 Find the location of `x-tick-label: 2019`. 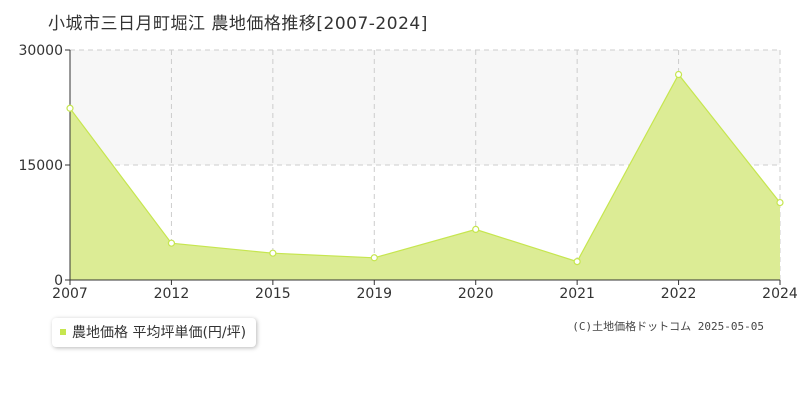

x-tick-label: 2019 is located at coordinates (374, 294).